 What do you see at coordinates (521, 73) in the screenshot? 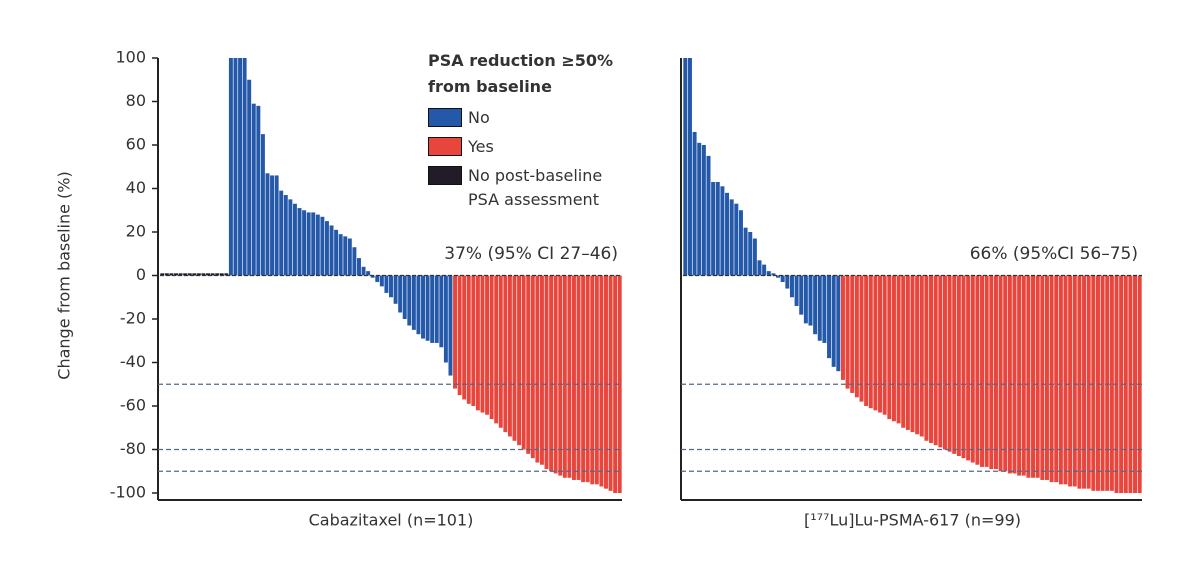
I see `legend-title: PSA reduction ≥50% from baseline` at bounding box center [521, 73].